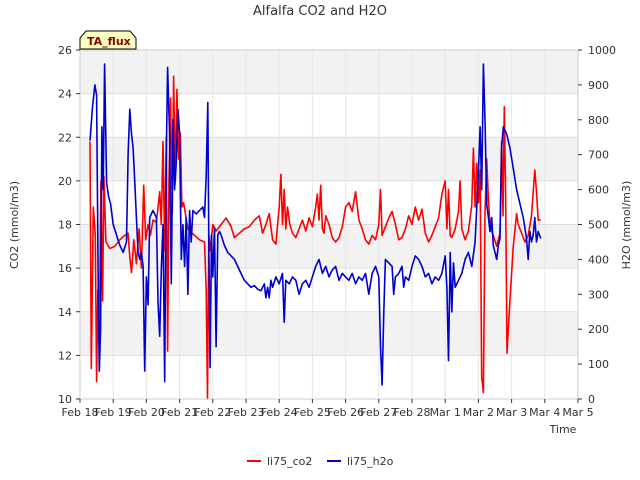 Image resolution: width=640 pixels, height=480 pixels. I want to click on badge-text: TA_flux, so click(109, 41).